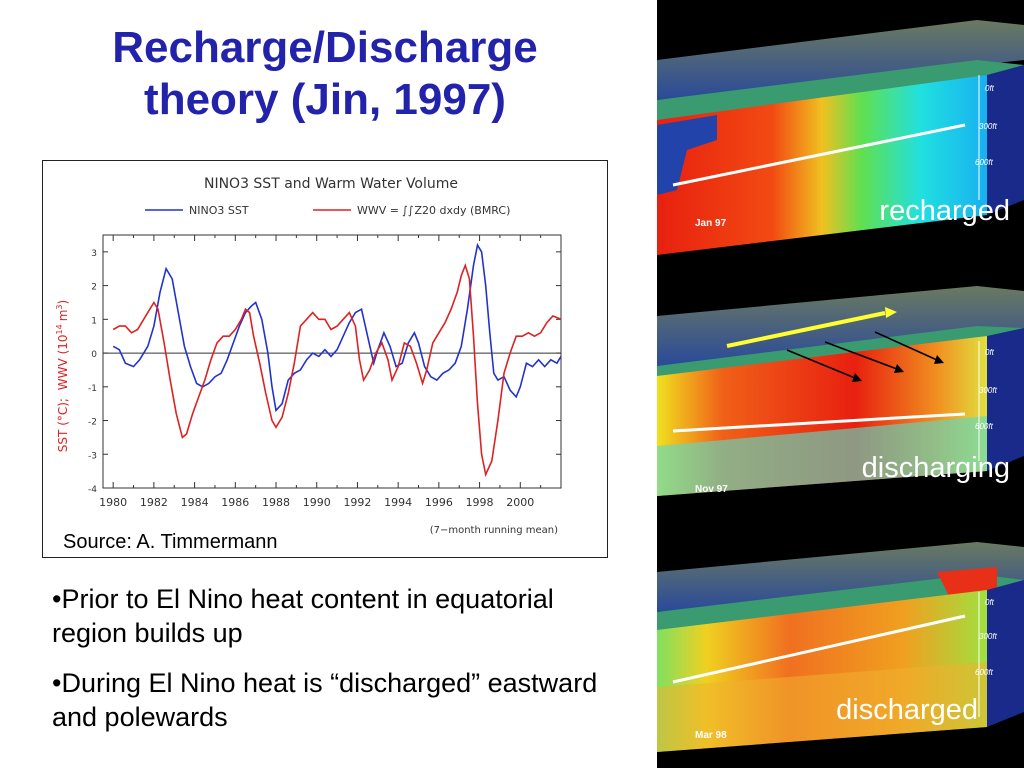 Image resolution: width=1024 pixels, height=768 pixels. I want to click on legend-wwv-label: WWV = ∫∫Z20 dxdy (BMRC), so click(433, 210).